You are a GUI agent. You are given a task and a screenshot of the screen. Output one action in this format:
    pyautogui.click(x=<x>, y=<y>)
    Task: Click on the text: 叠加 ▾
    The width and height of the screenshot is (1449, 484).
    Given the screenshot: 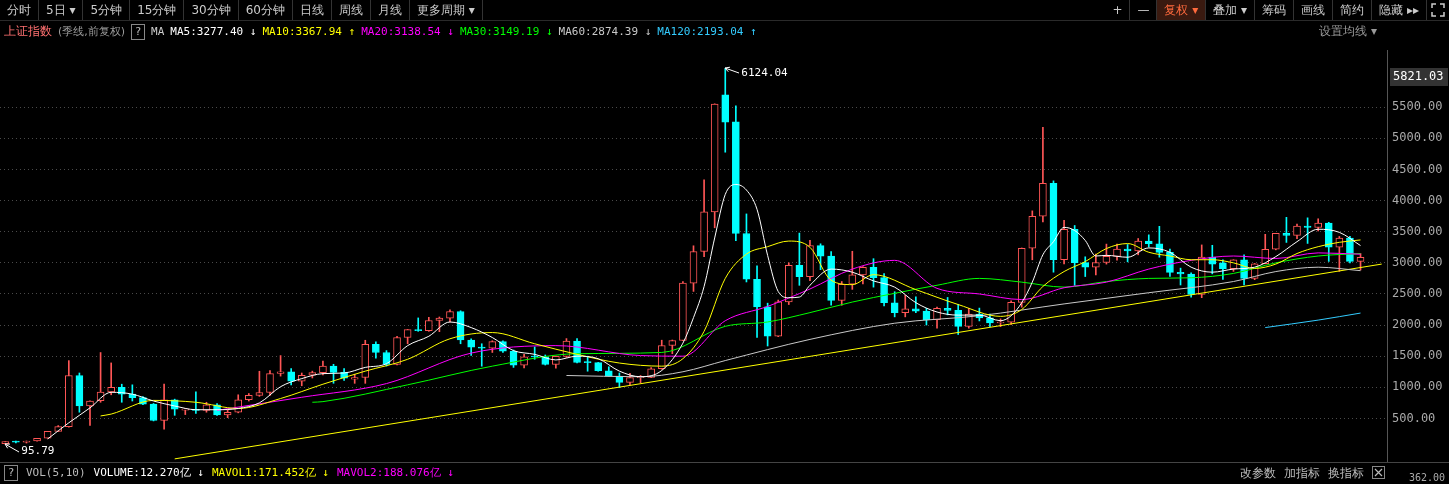 What is the action you would take?
    pyautogui.click(x=1231, y=10)
    